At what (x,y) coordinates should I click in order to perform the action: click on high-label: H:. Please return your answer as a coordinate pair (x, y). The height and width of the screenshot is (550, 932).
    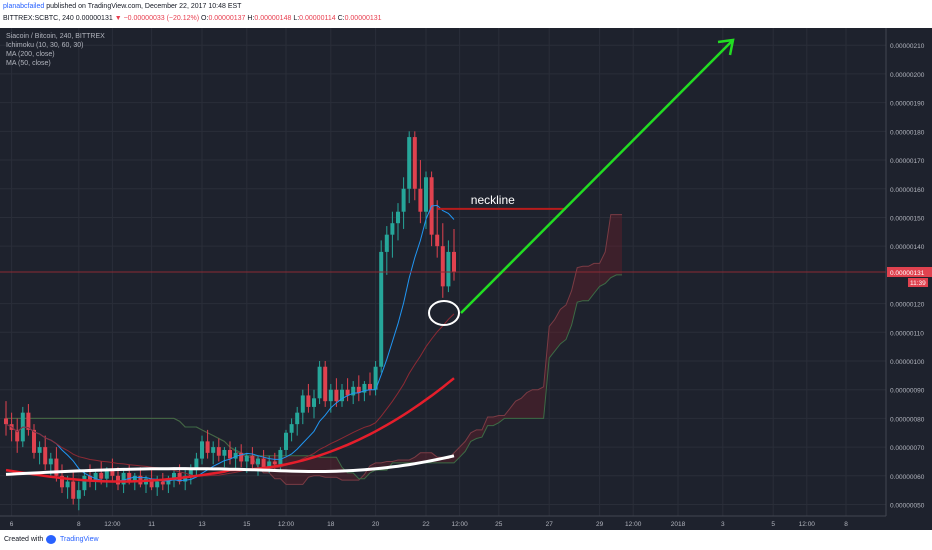
    Looking at the image, I should click on (251, 18).